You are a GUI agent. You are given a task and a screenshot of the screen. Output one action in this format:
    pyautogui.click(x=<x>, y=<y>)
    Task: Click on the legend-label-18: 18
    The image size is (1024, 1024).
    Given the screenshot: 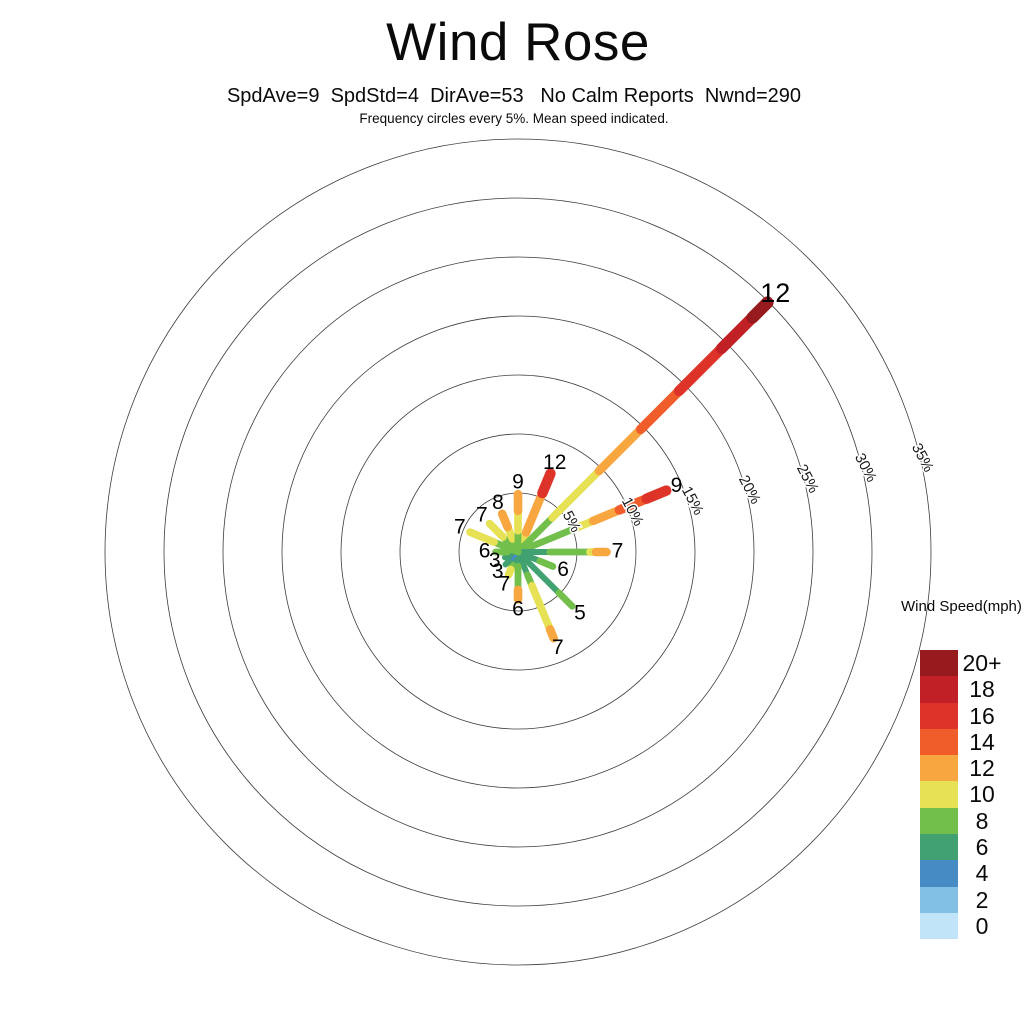 What is the action you would take?
    pyautogui.click(x=982, y=689)
    